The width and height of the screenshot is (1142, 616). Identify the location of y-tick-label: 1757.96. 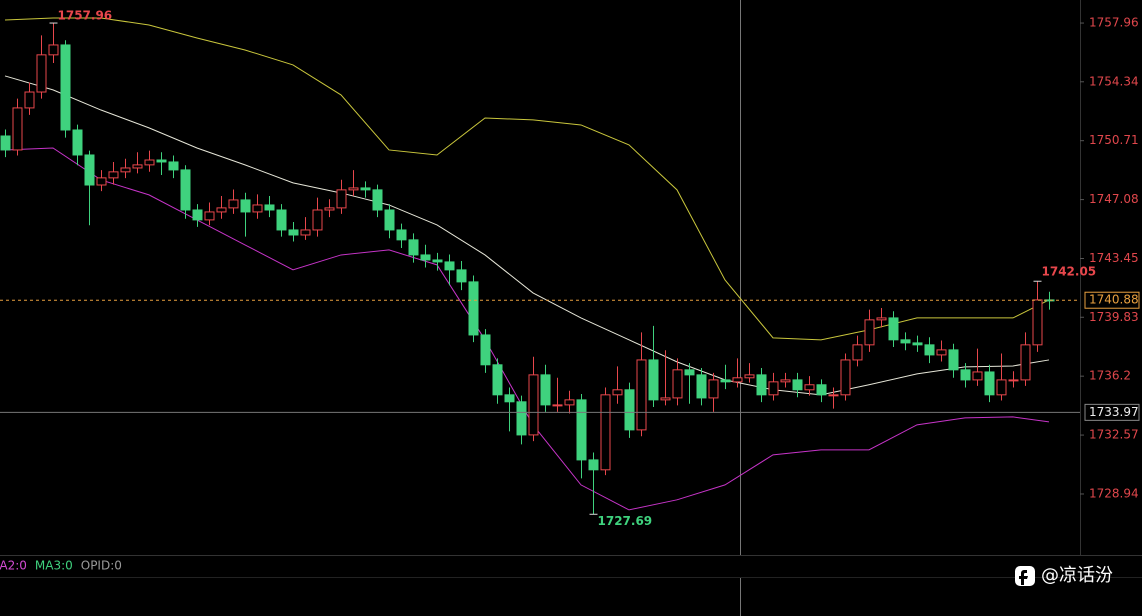
(1114, 23).